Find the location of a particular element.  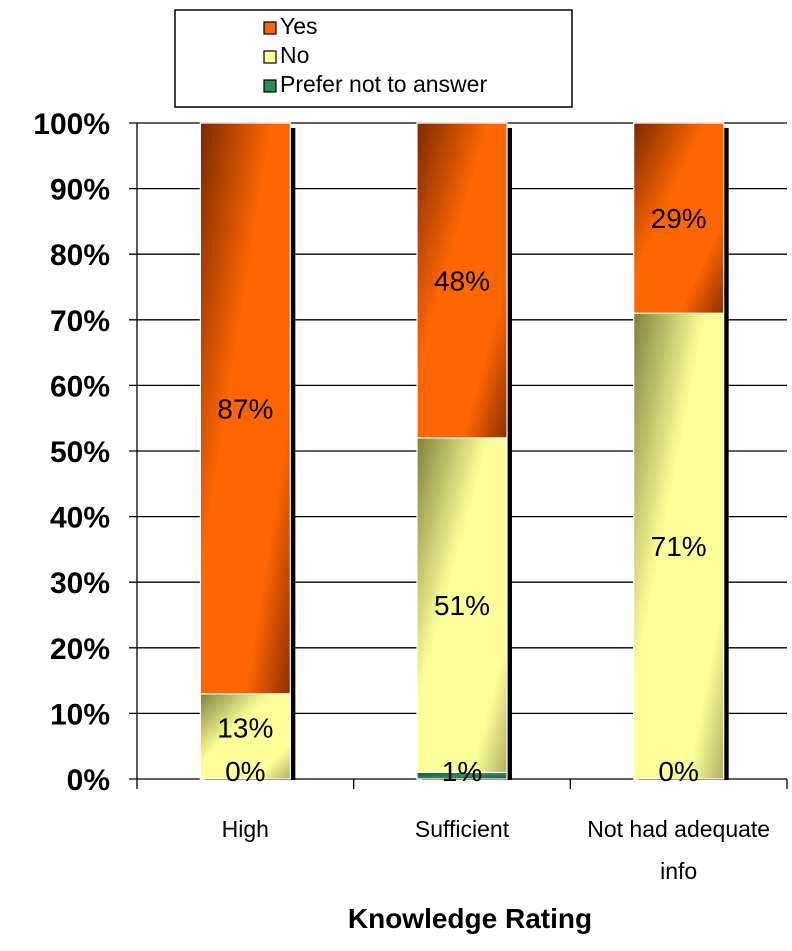

y-tick-label: 10% is located at coordinates (80, 714).